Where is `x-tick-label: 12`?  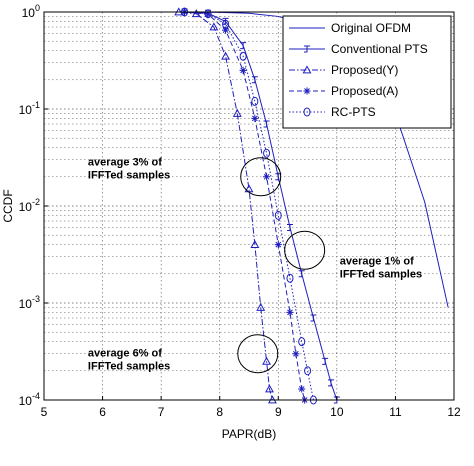
x-tick-label: 12 is located at coordinates (454, 412).